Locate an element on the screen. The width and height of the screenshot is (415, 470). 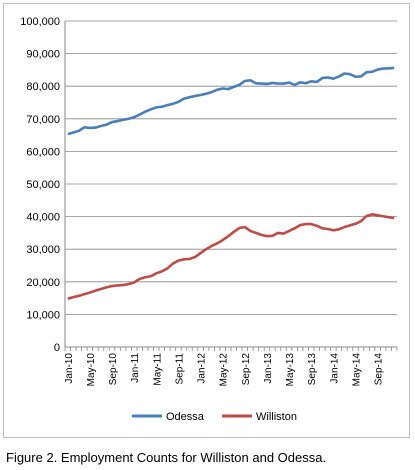
y-tick-label: 0 is located at coordinates (57, 348).